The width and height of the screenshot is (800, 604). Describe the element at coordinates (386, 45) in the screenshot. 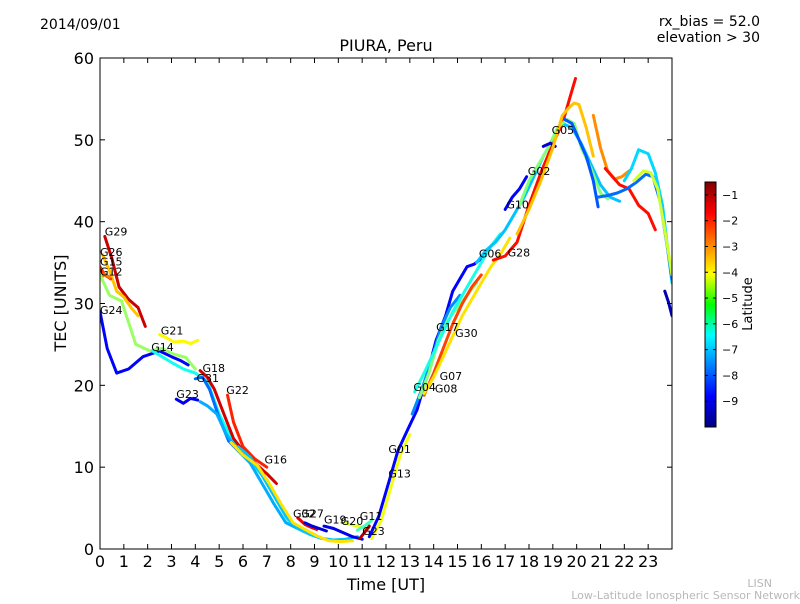

I see `chart-title: PIURA, Peru` at that location.